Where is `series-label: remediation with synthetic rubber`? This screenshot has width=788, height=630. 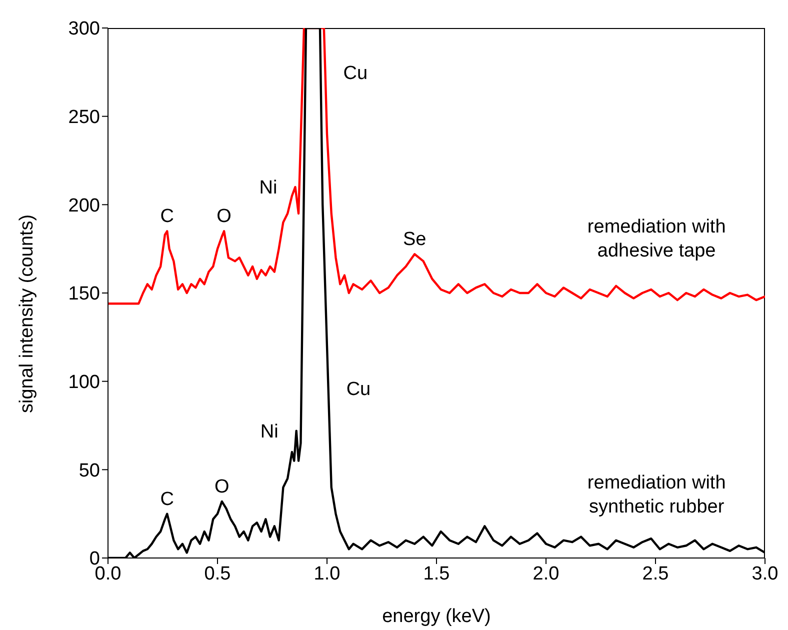 series-label: remediation with synthetic rubber is located at coordinates (656, 495).